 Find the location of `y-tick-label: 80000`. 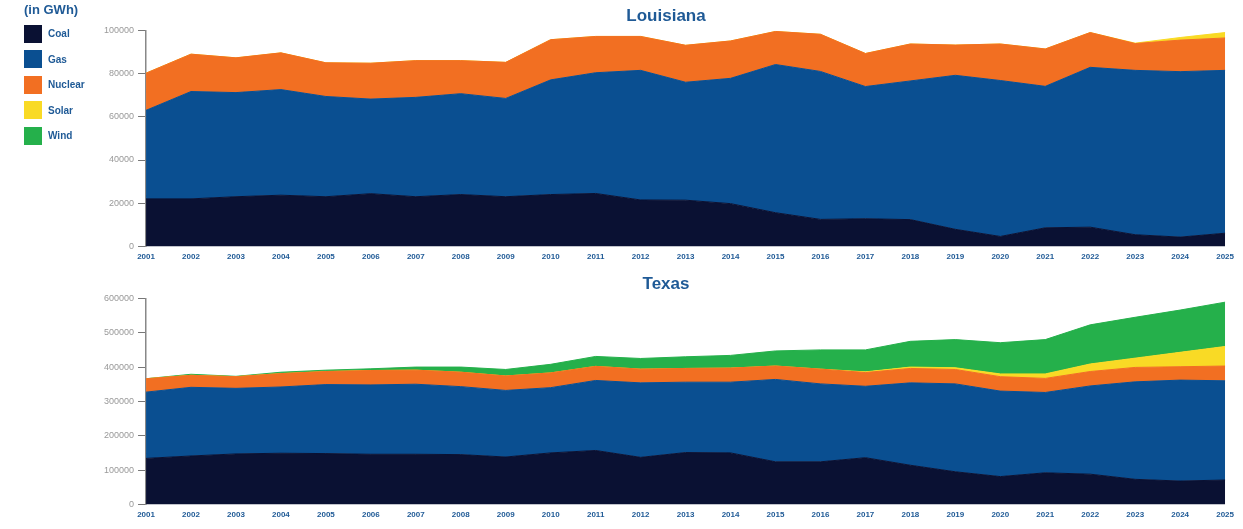

y-tick-label: 80000 is located at coordinates (122, 73).